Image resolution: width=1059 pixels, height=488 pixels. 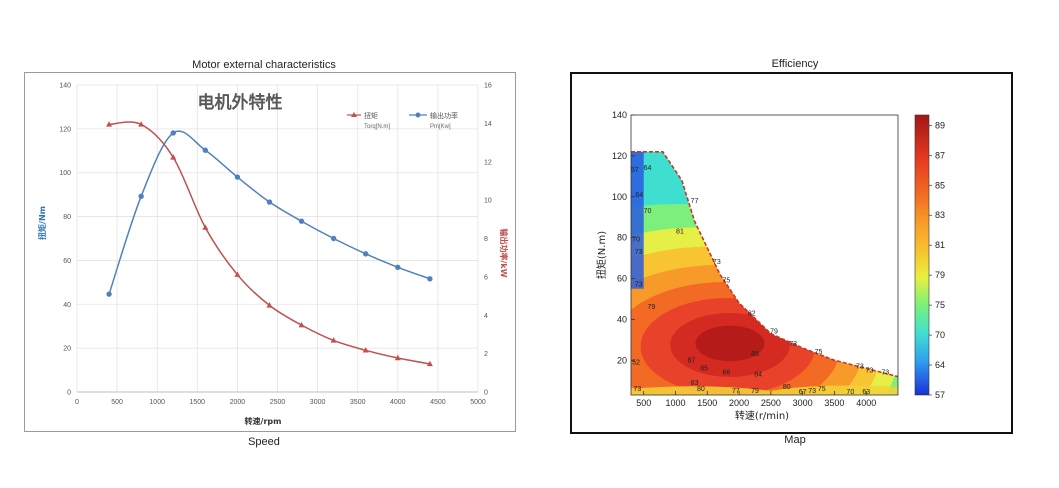 I want to click on legend: 扭矩 Torq[N.m] 输出功率 Pm[Kw], so click(x=402, y=120).